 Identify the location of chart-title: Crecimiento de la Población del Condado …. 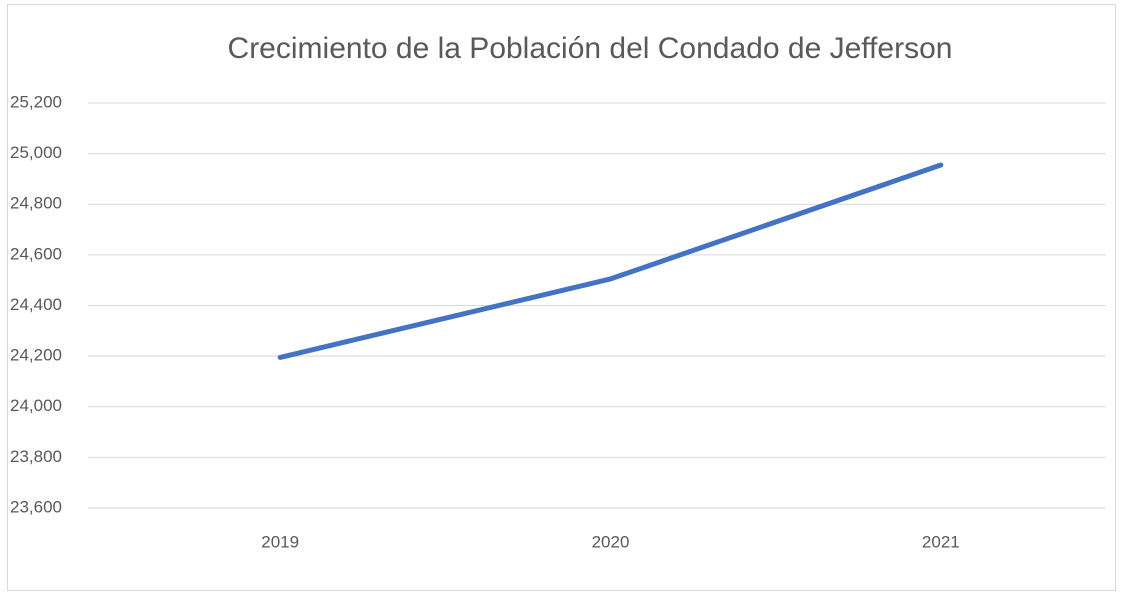
(590, 48).